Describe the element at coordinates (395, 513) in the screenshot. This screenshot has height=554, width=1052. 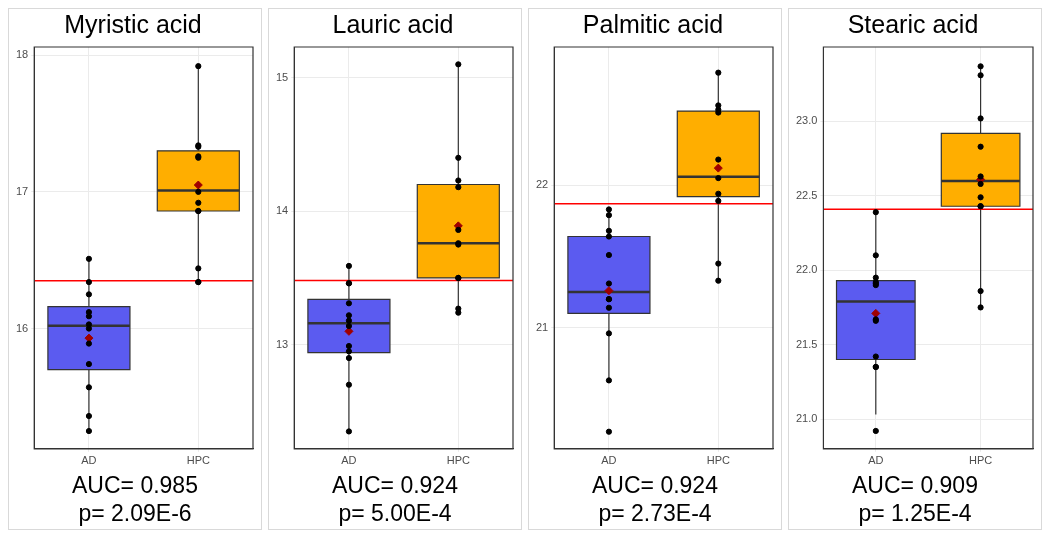
I see `text: p= 5.00E-4` at that location.